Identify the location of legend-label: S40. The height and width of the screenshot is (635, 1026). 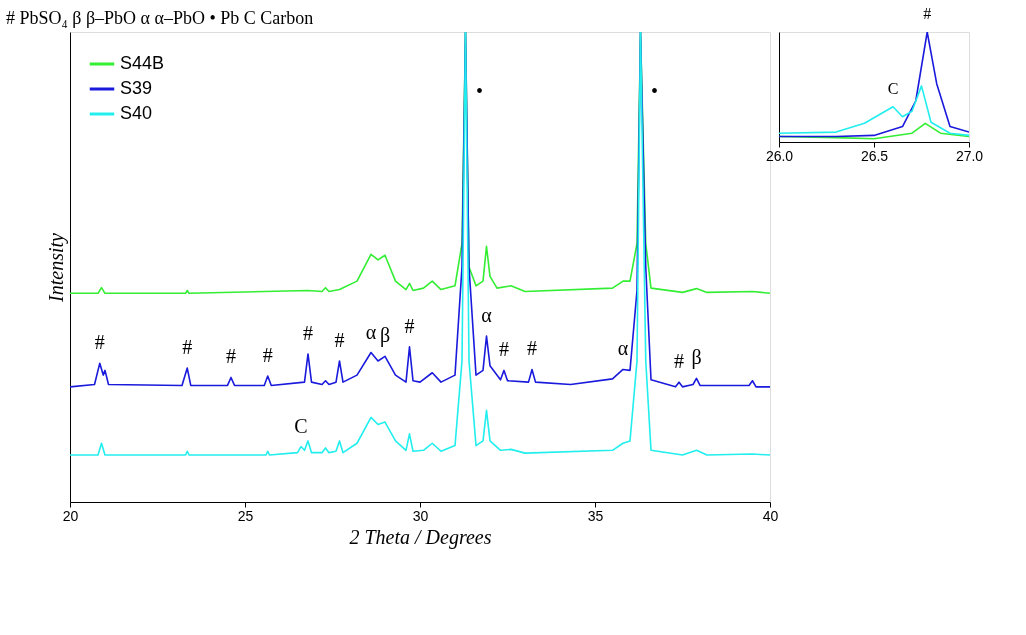
(136, 113).